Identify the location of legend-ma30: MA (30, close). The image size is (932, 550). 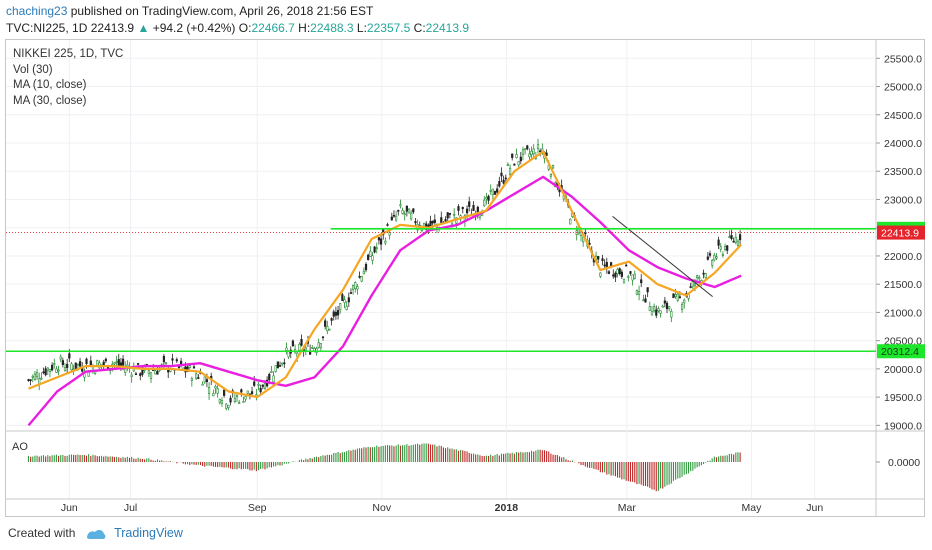
(50, 100).